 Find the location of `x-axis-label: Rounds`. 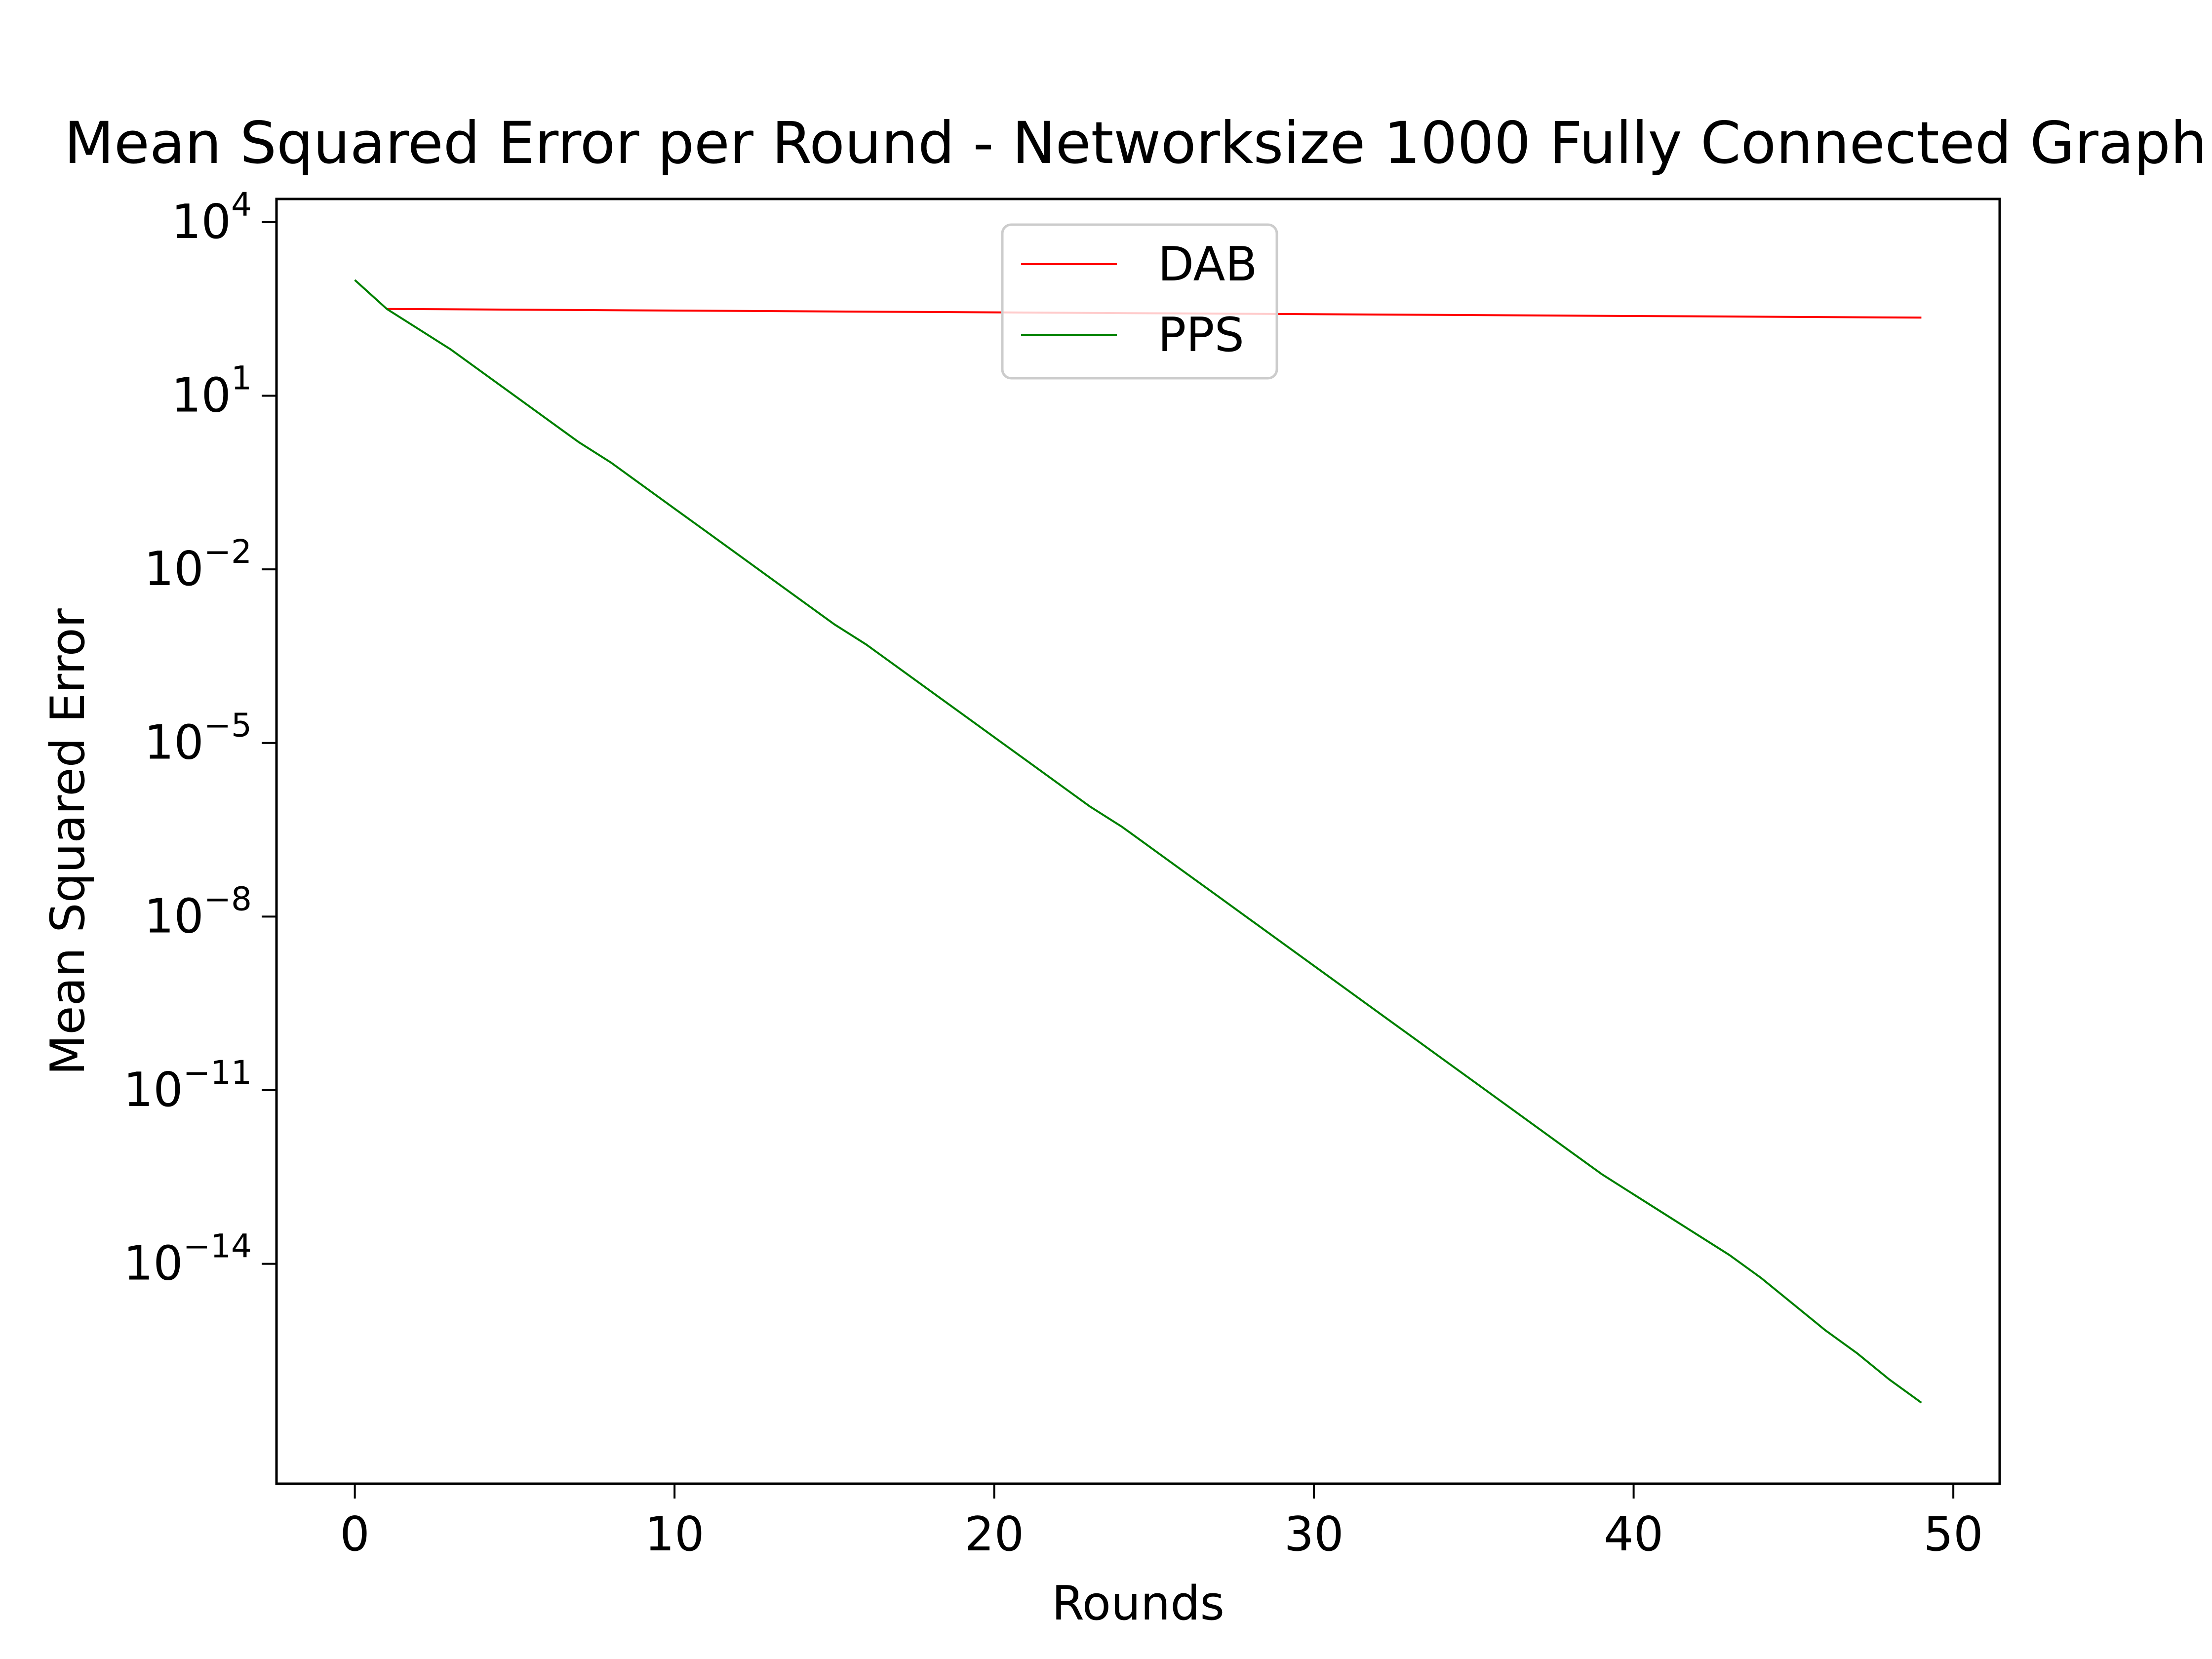

x-axis-label: Rounds is located at coordinates (1138, 1604).